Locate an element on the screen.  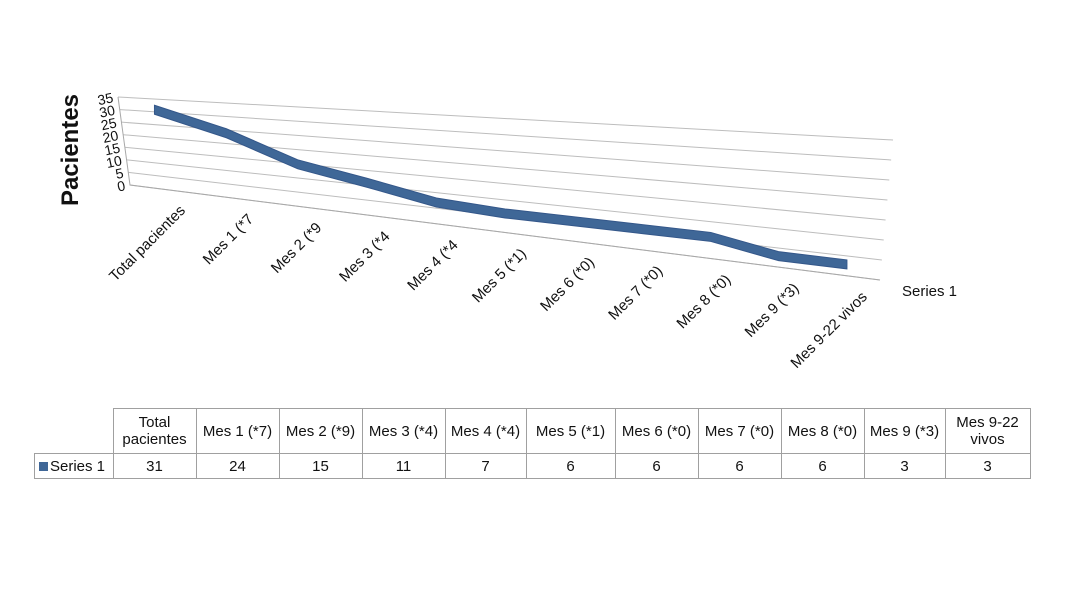
table-header-cell: Mes 9-22 vivos is located at coordinates (987, 431).